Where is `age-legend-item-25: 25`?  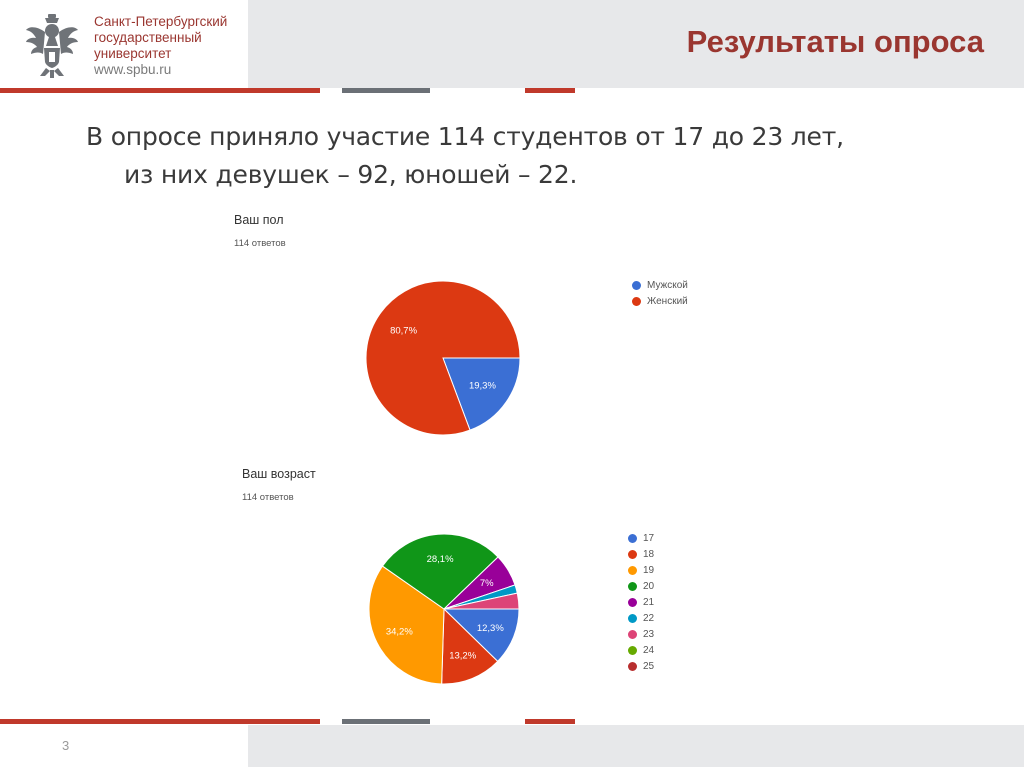 age-legend-item-25: 25 is located at coordinates (641, 666).